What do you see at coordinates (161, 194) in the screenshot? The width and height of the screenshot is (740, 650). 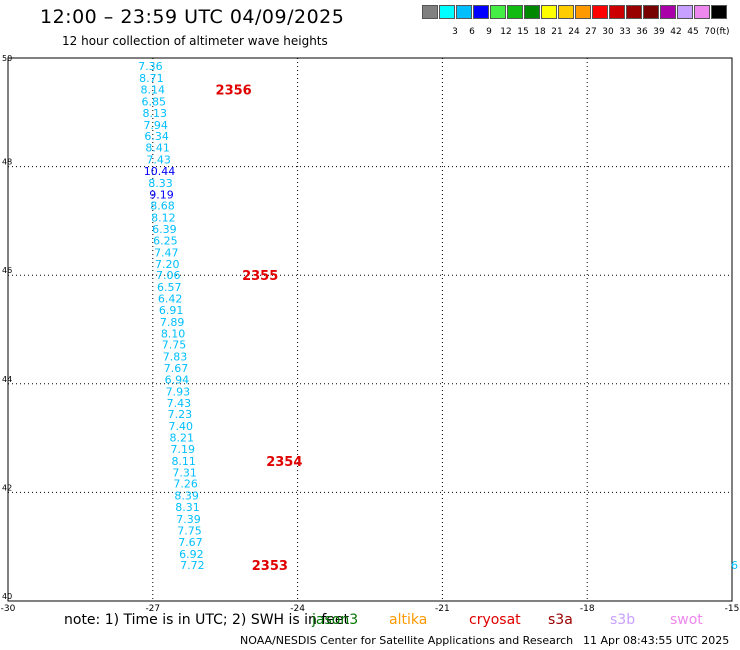 I see `wave-height-value: 9.19` at bounding box center [161, 194].